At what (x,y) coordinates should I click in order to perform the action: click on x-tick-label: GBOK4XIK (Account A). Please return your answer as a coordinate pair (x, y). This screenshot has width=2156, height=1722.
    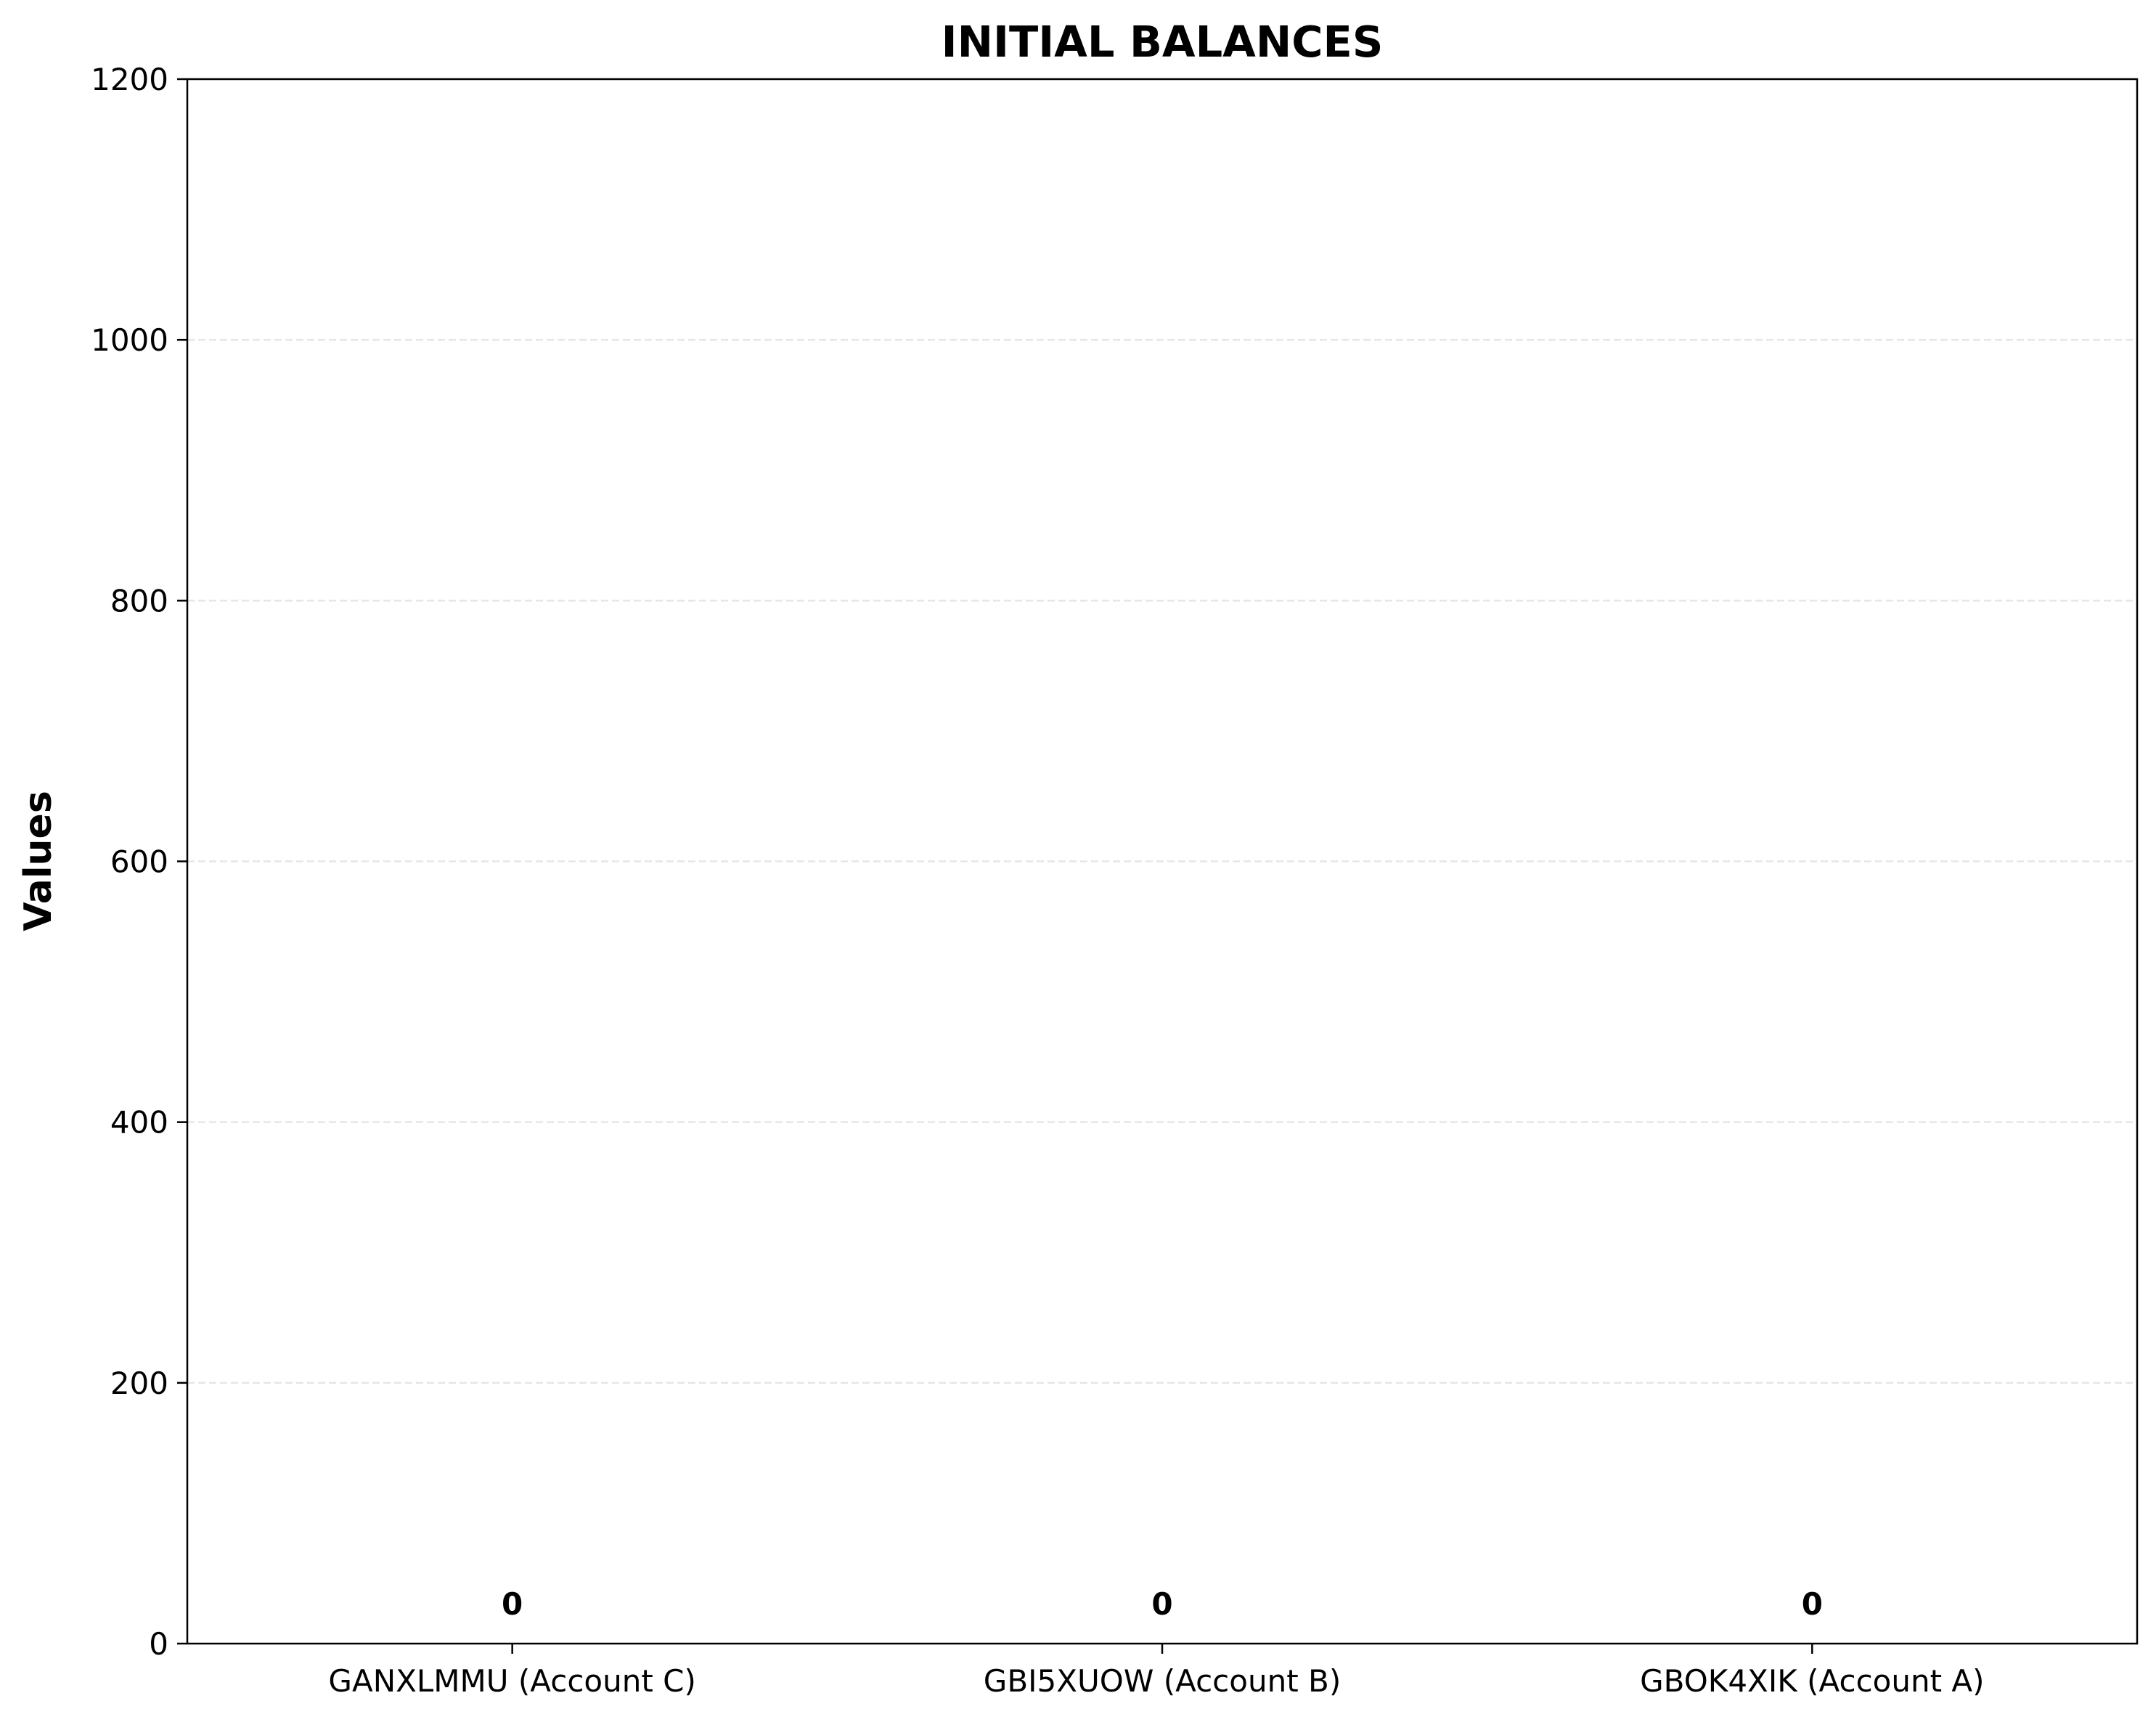
    Looking at the image, I should click on (1812, 1681).